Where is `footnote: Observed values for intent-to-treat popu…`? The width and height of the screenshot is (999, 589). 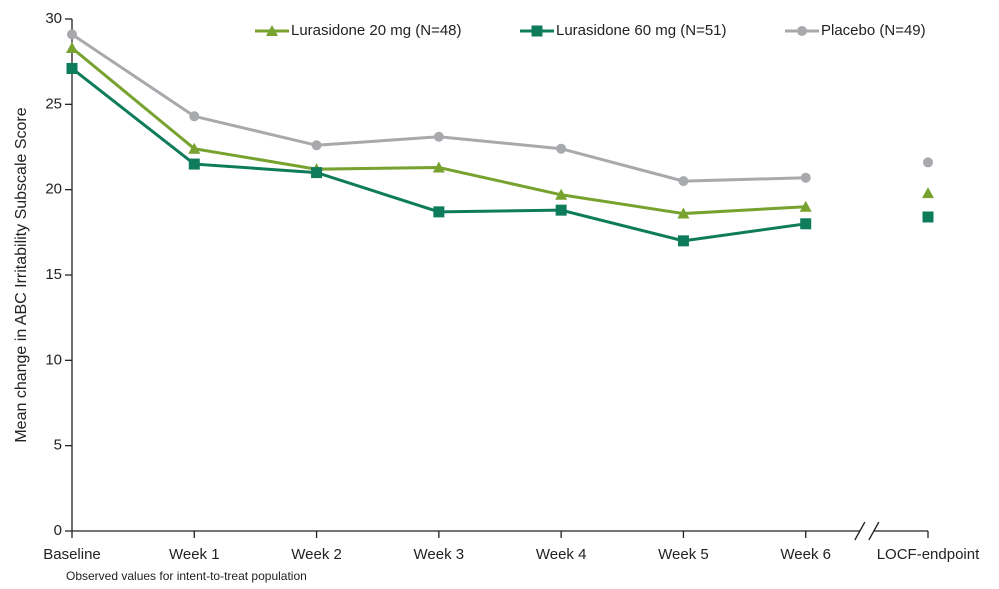
footnote: Observed values for intent-to-treat popu… is located at coordinates (186, 576).